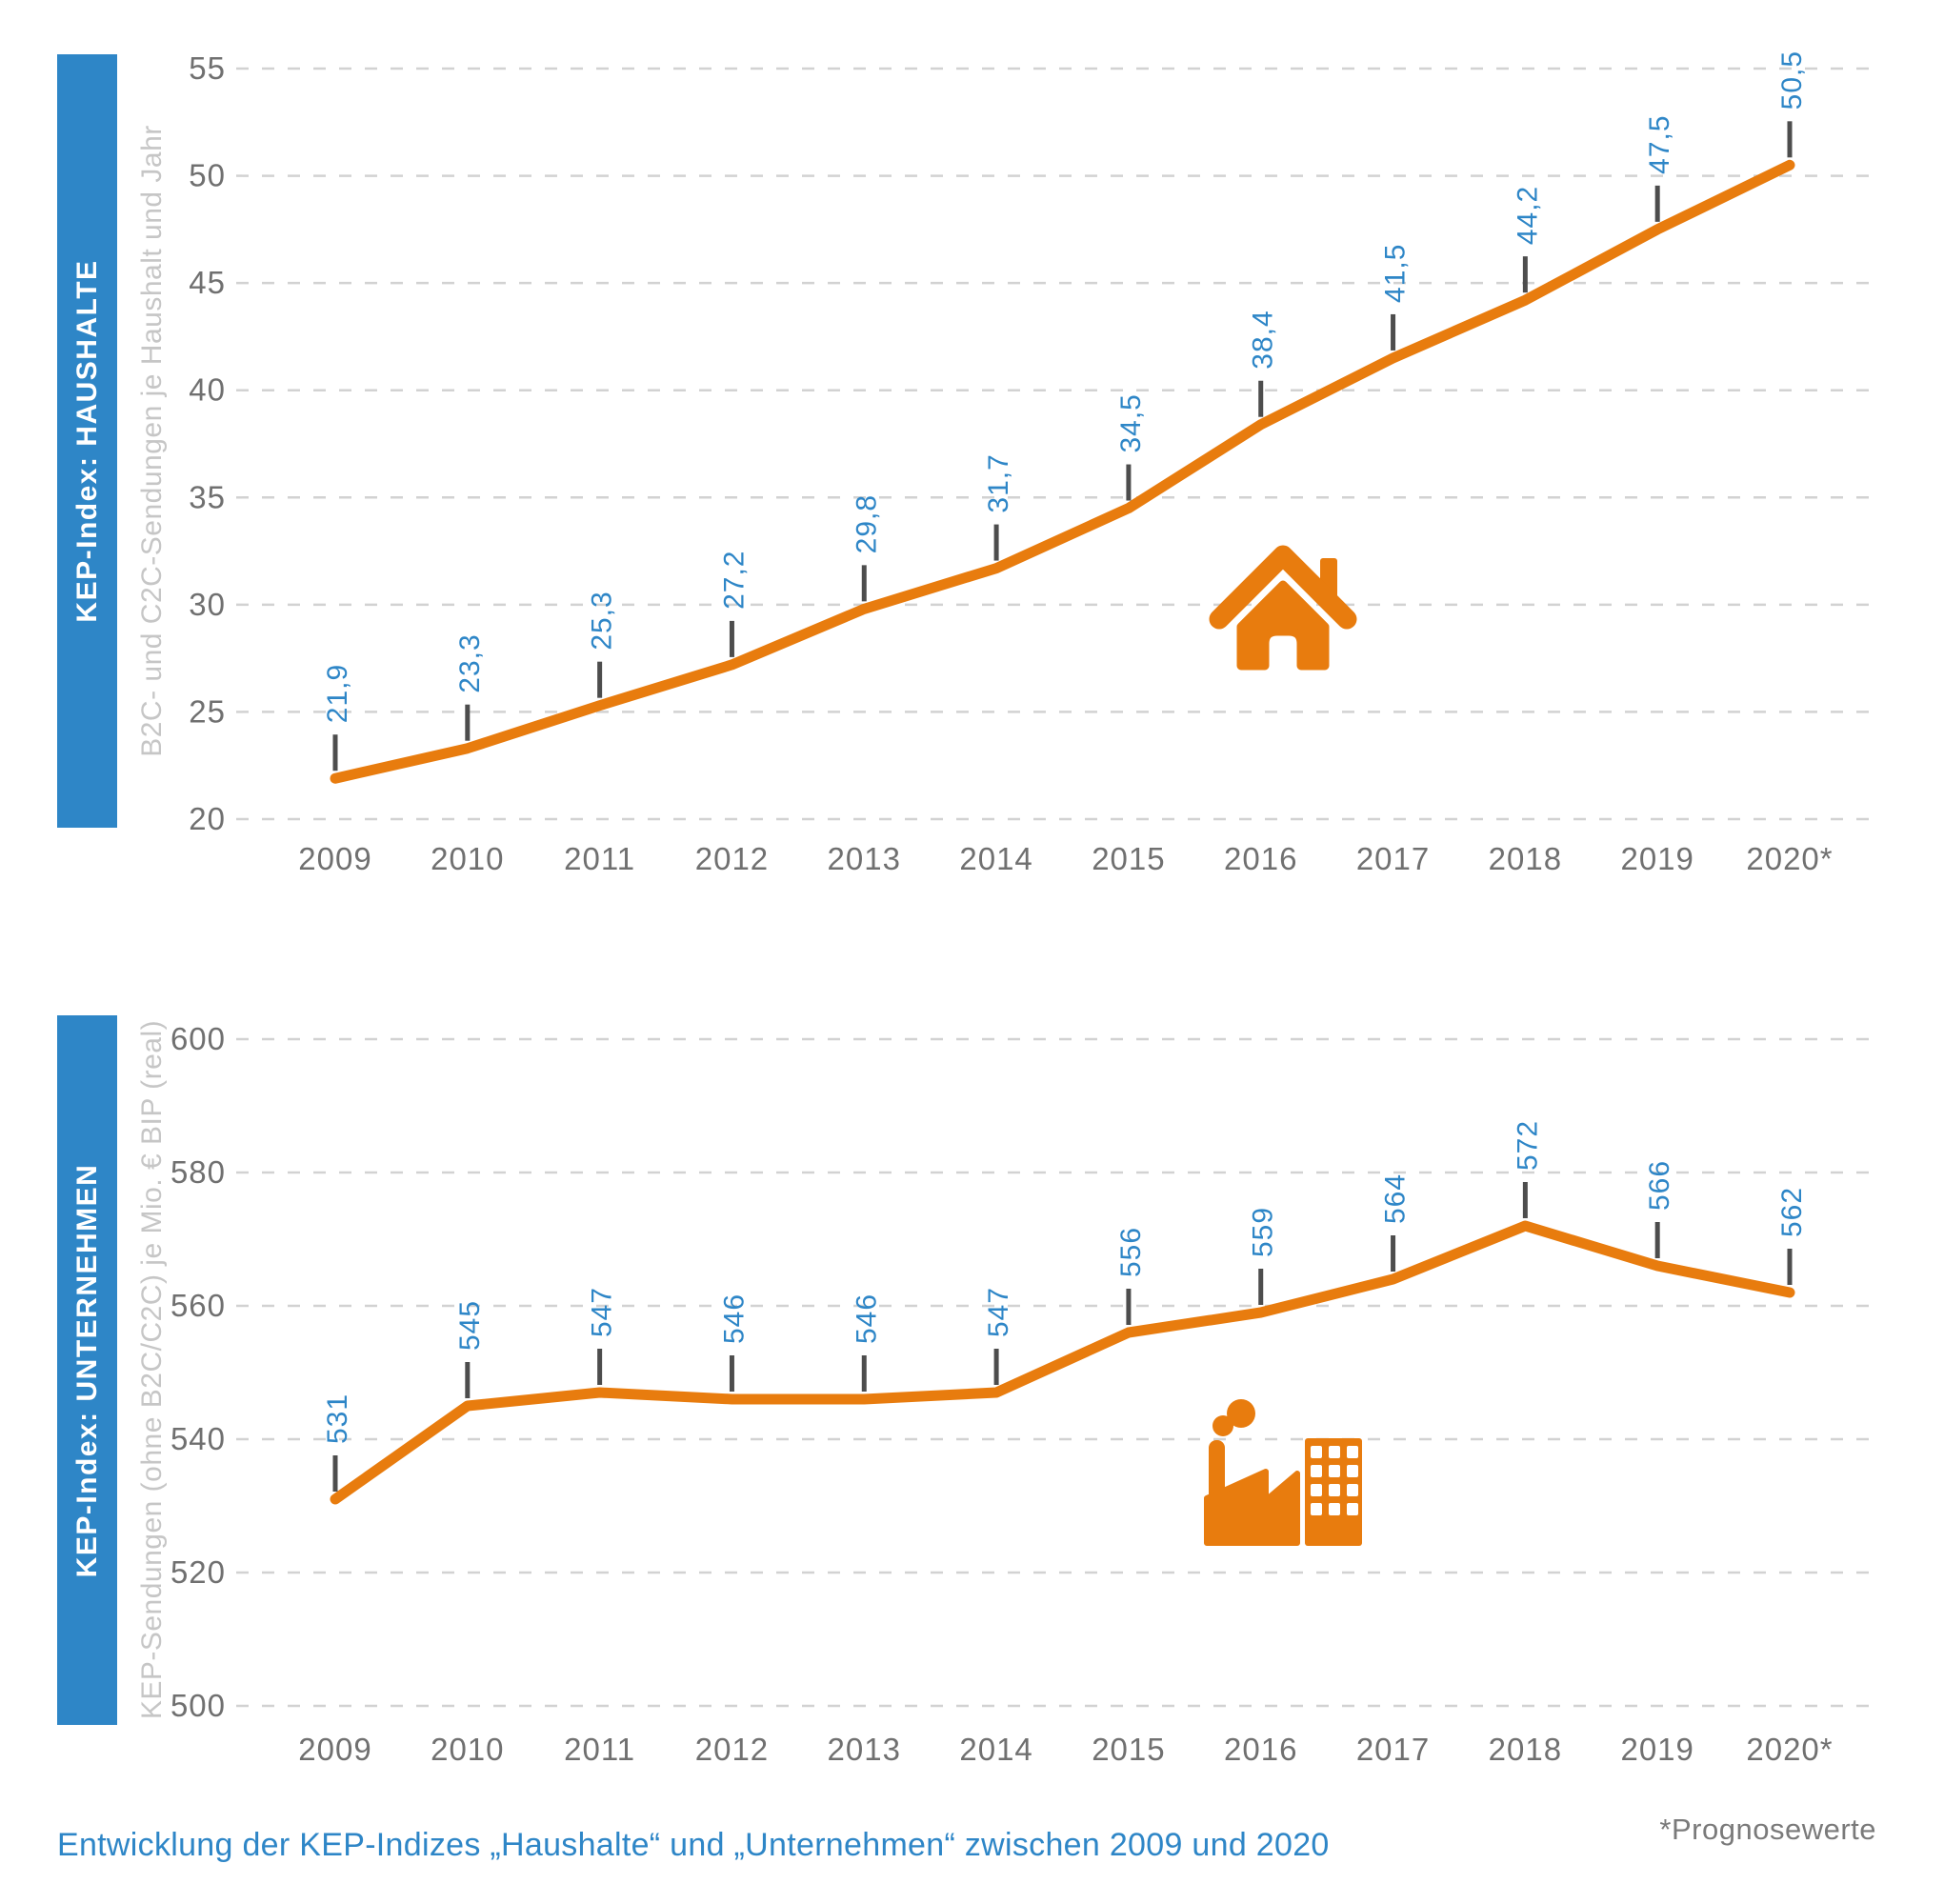 Image resolution: width=1944 pixels, height=1904 pixels. Describe the element at coordinates (337, 693) in the screenshot. I see `value-label: 21,9` at that location.